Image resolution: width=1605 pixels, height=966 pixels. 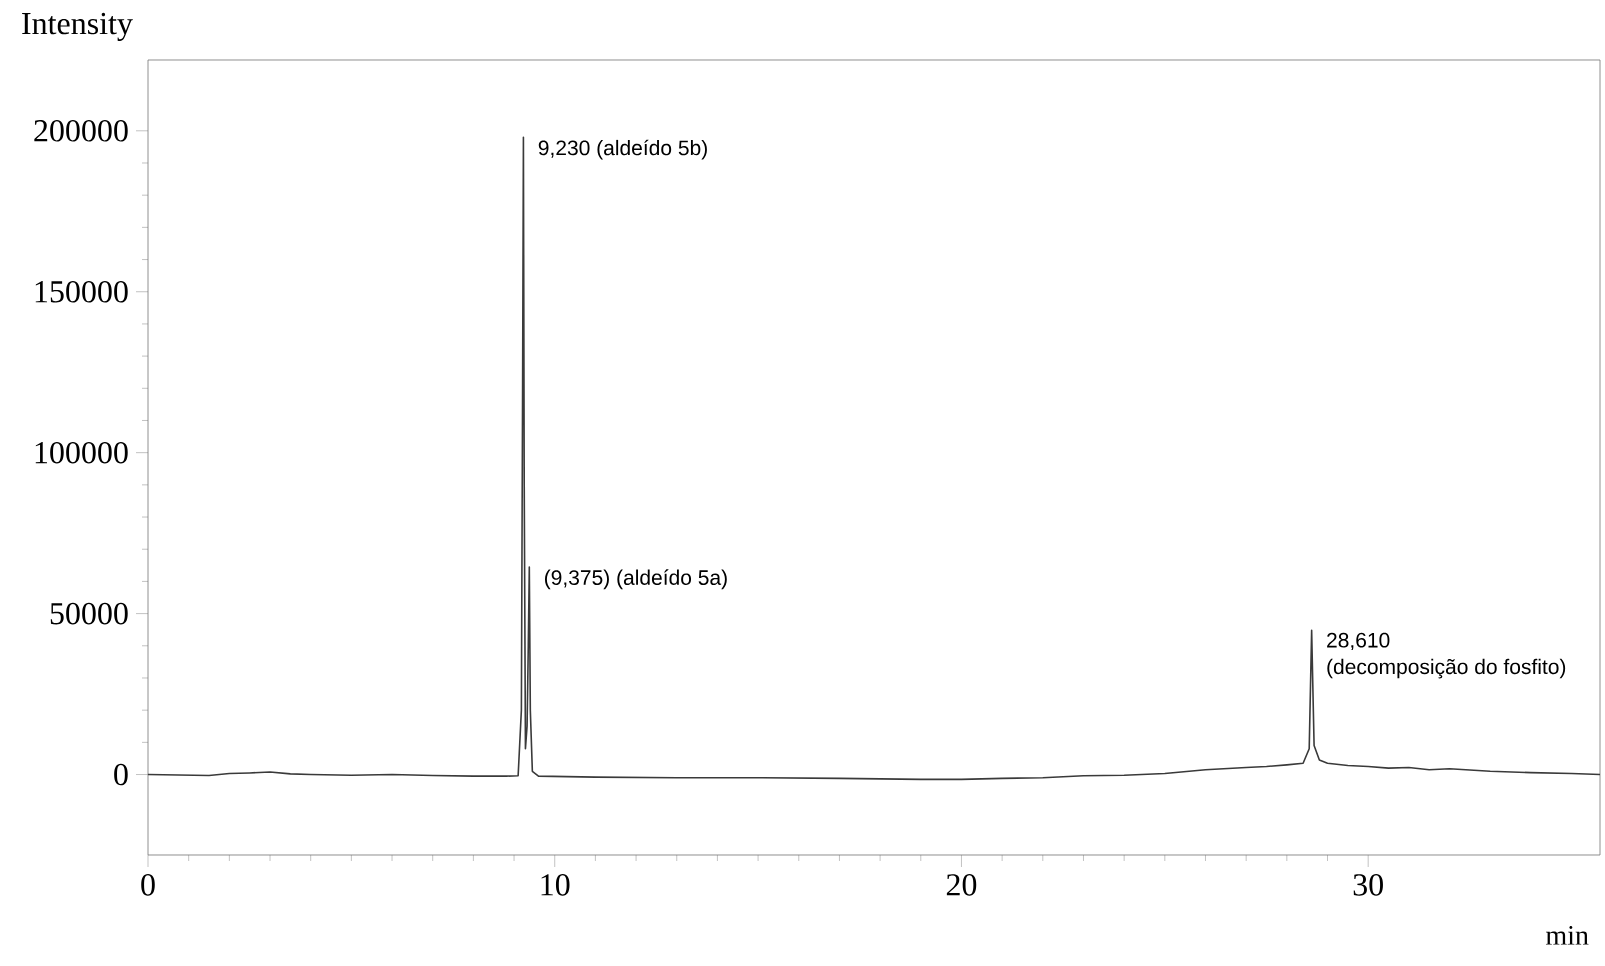 I want to click on x-tick-label: 30, so click(x=1368, y=885).